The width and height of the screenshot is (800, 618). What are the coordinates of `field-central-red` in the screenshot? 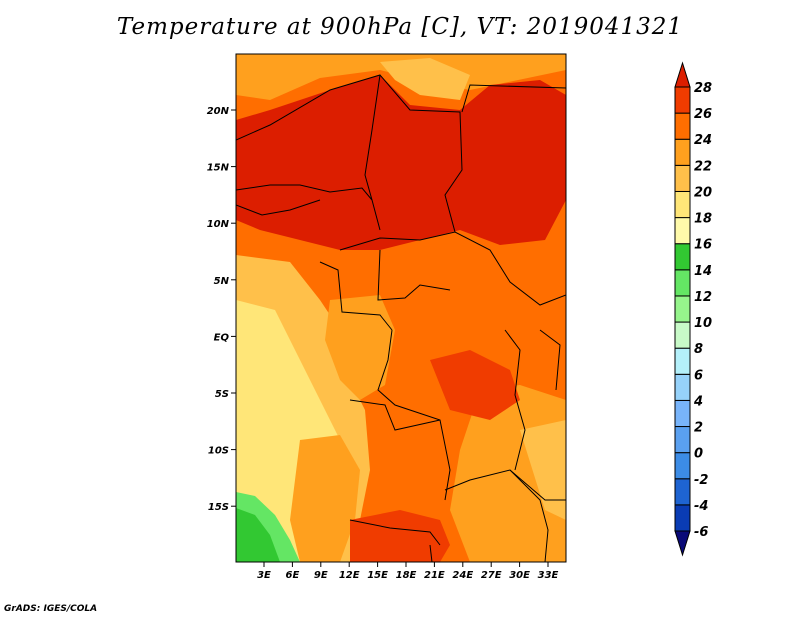 It's located at (475, 385).